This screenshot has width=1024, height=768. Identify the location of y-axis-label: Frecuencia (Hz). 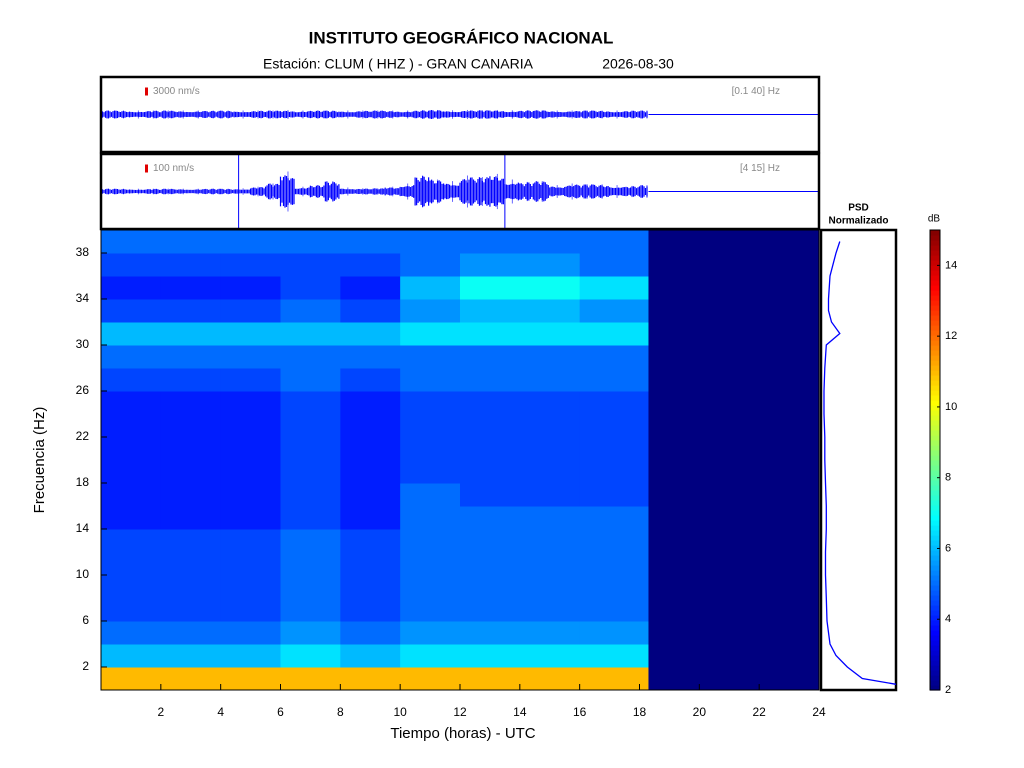
(39, 460).